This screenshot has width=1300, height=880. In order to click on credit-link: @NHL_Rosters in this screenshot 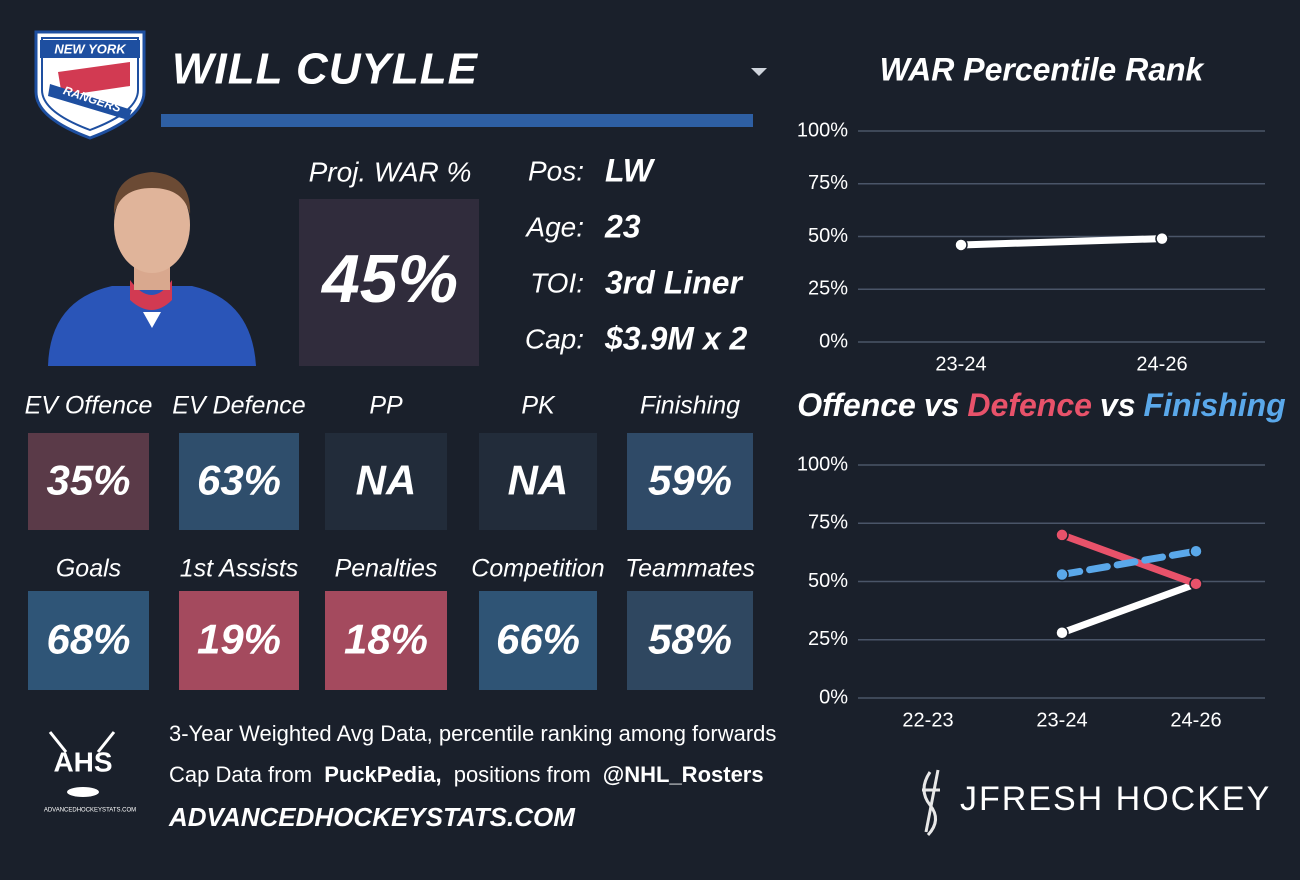, I will do `click(683, 774)`.